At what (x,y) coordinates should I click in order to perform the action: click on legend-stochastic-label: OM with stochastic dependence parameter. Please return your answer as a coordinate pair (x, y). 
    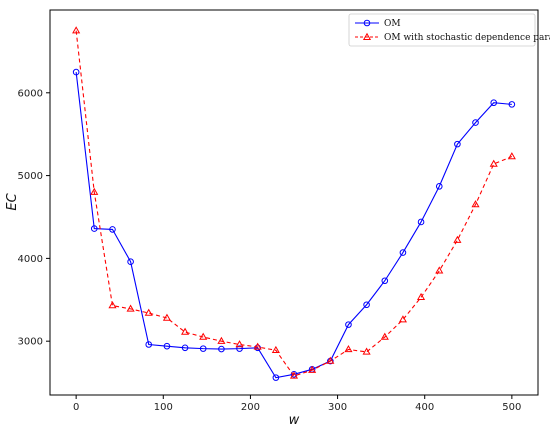
    Looking at the image, I should click on (467, 38).